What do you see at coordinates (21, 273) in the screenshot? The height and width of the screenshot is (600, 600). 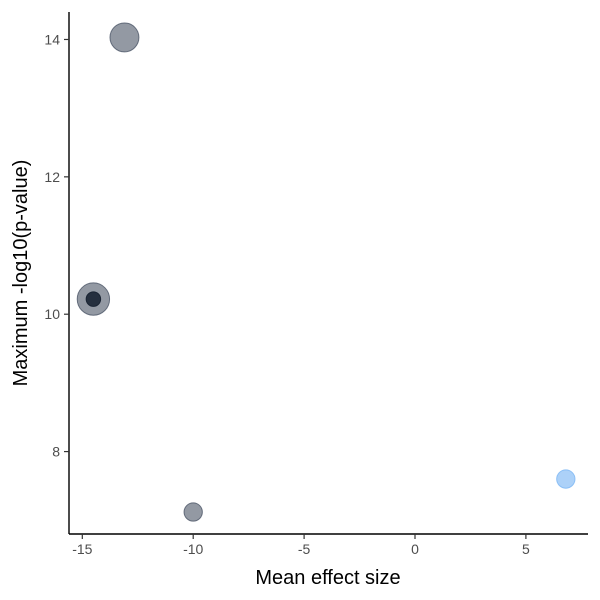 I see `y-axis-title: Maximum -log10(p-value)` at bounding box center [21, 273].